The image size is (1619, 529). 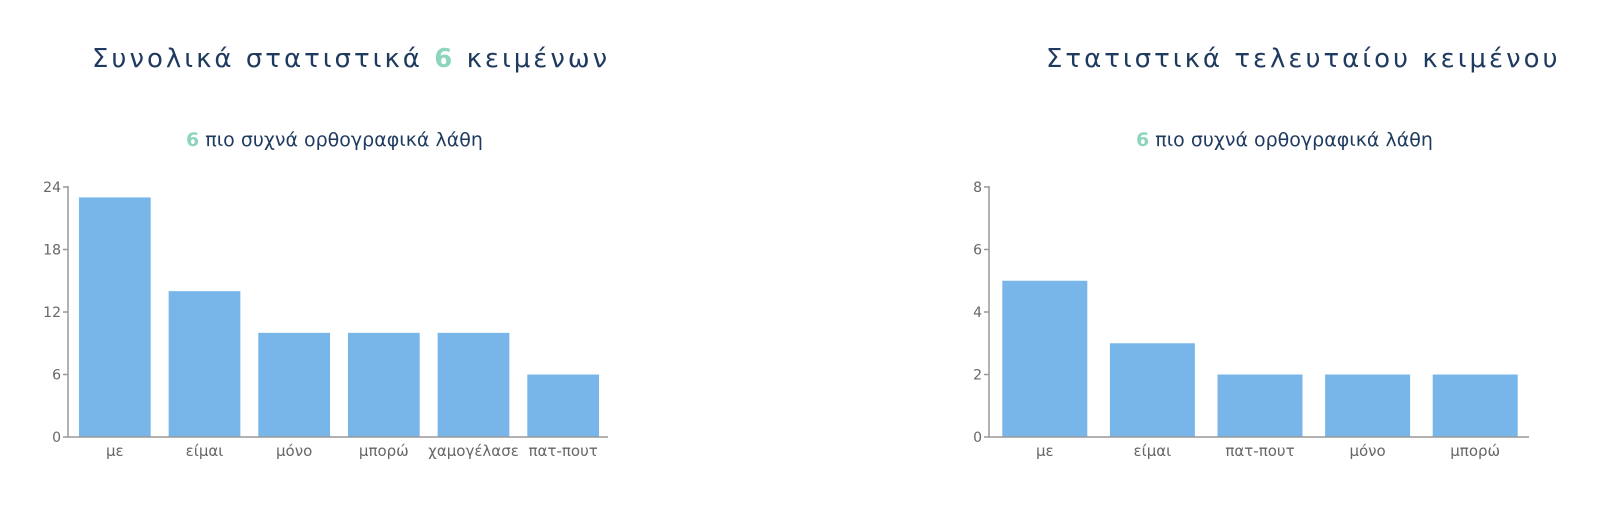 What do you see at coordinates (977, 376) in the screenshot?
I see `y-tick-label: 2` at bounding box center [977, 376].